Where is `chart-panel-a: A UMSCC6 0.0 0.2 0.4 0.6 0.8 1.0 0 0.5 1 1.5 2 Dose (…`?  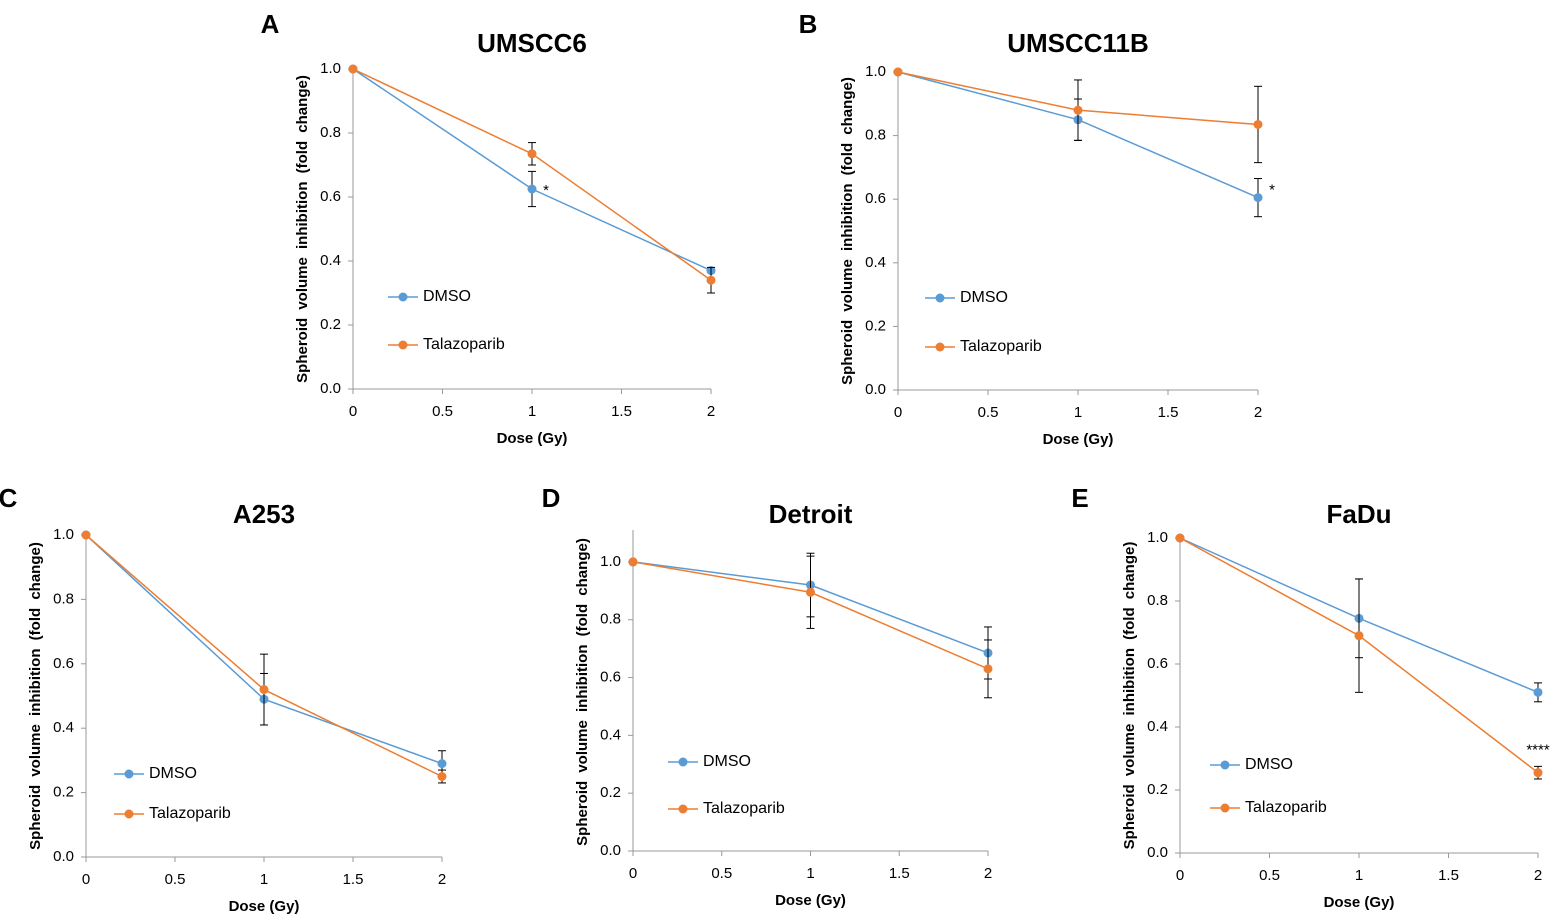
chart-panel-a: A UMSCC6 0.0 0.2 0.4 0.6 0.8 1.0 0 0.5 1 1.5 2 Dose (… is located at coordinates (488, 228).